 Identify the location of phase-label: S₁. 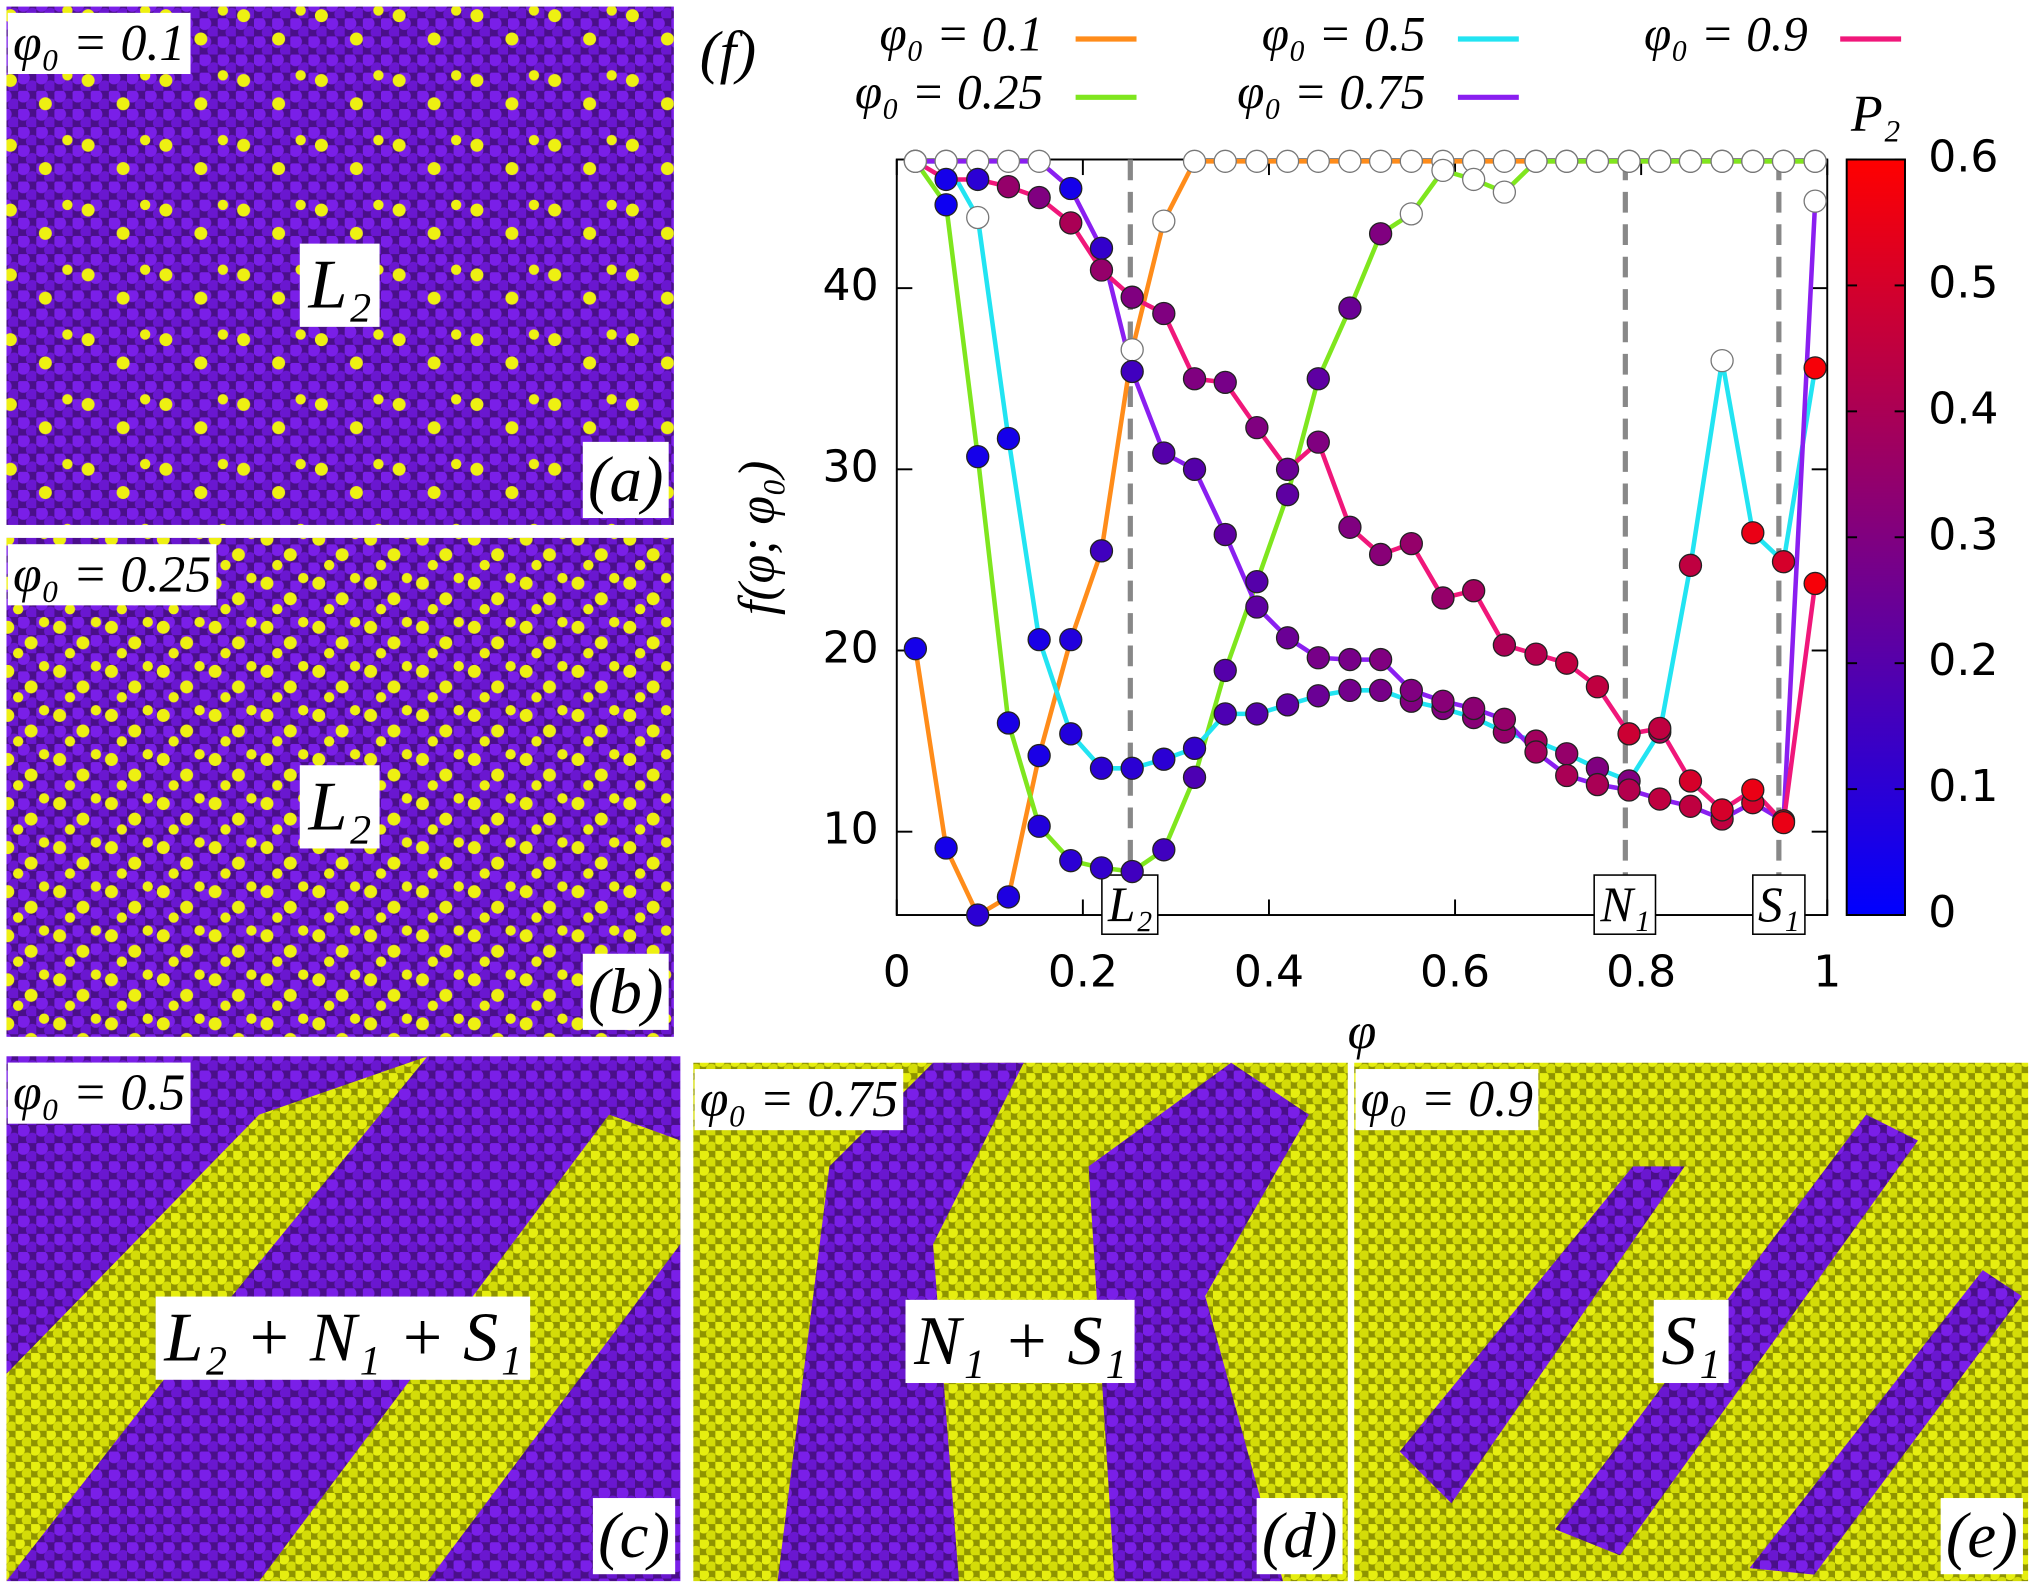
(1779, 904).